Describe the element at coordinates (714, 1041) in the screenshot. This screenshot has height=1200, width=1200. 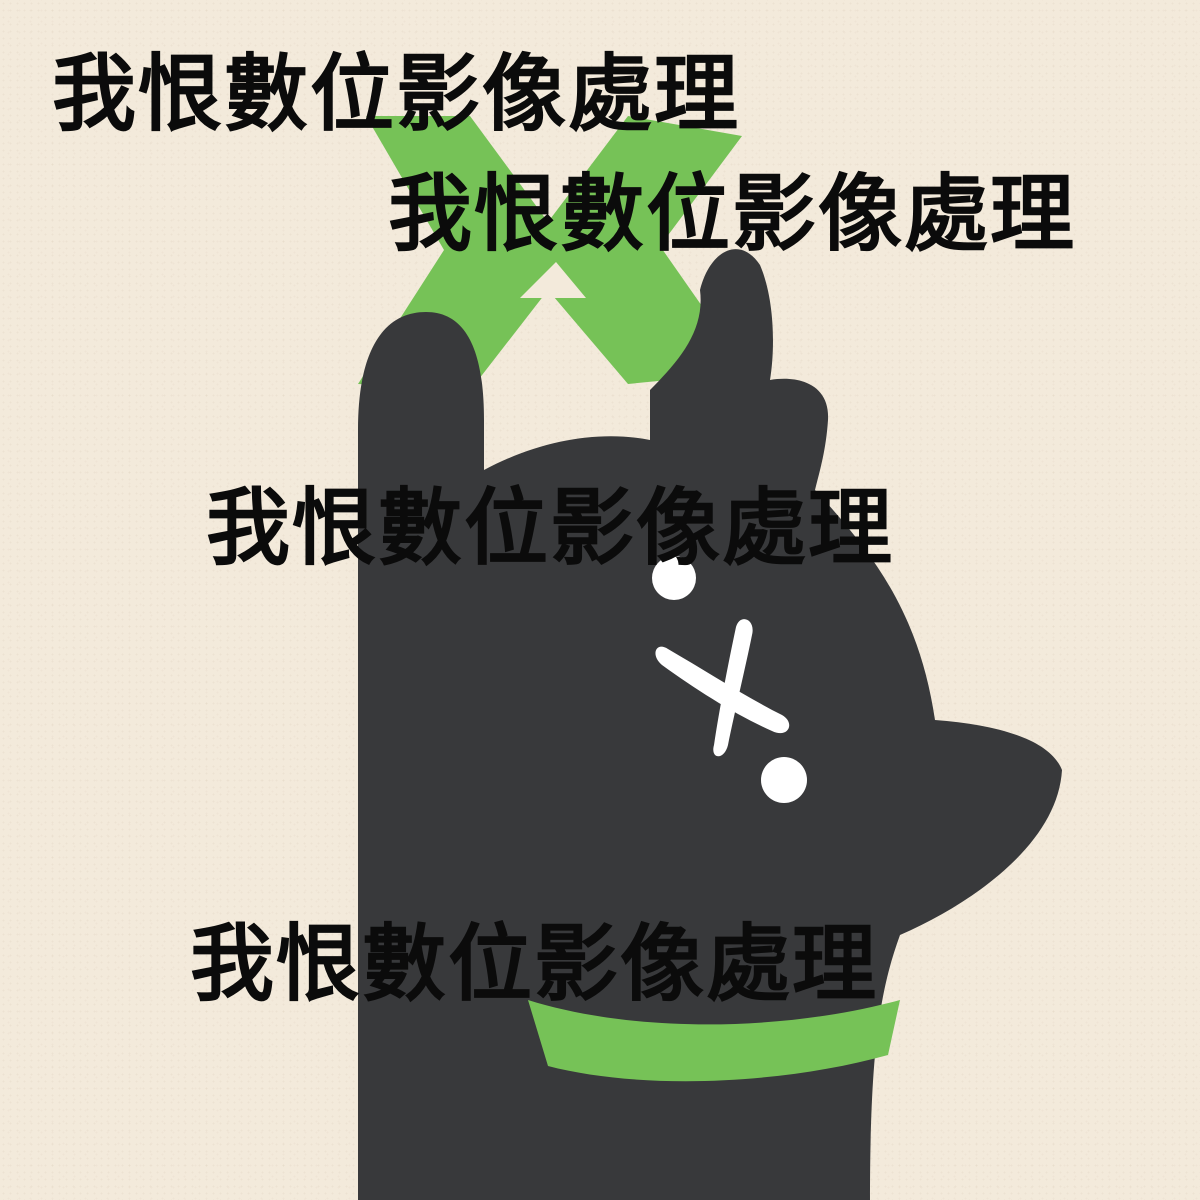
I see `collar-icon` at that location.